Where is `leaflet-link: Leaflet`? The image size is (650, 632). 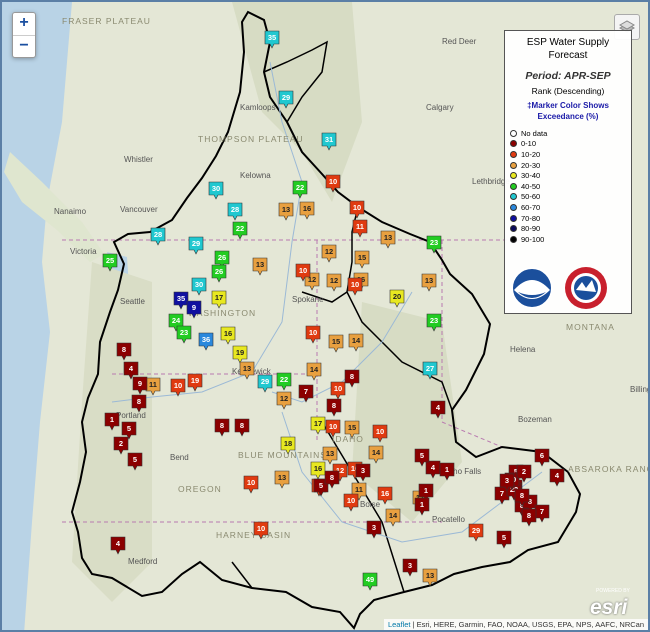 leaflet-link: Leaflet is located at coordinates (399, 624).